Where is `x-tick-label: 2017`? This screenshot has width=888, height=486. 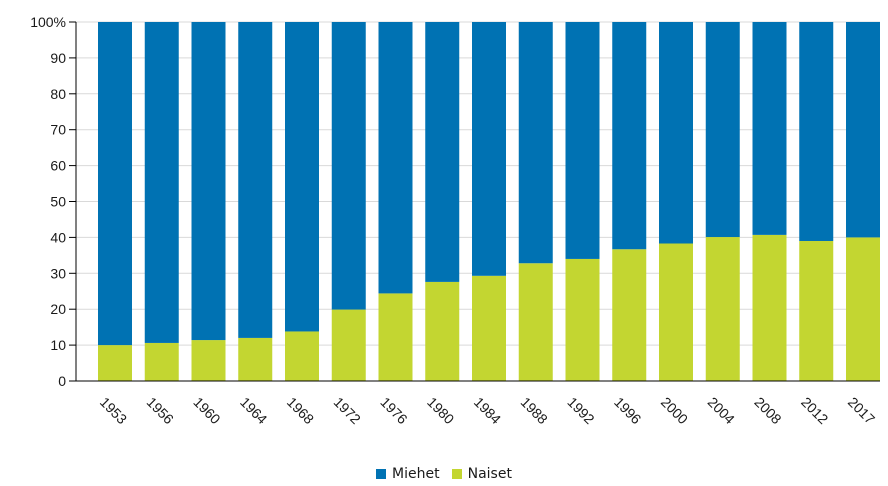
x-tick-label: 2017 is located at coordinates (861, 410).